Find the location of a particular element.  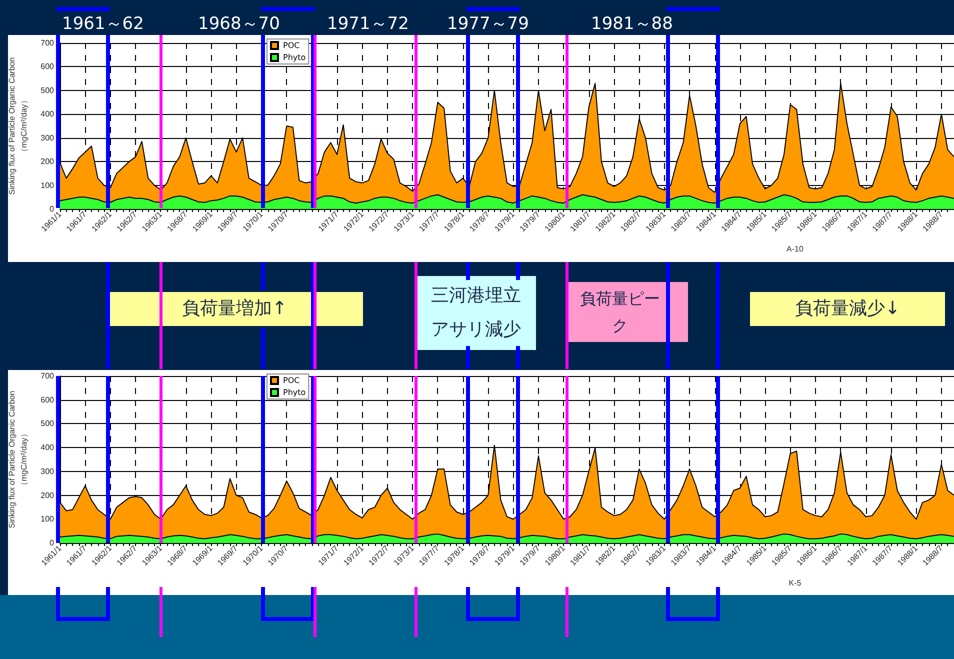

x-axis-title: A-10 is located at coordinates (795, 249).